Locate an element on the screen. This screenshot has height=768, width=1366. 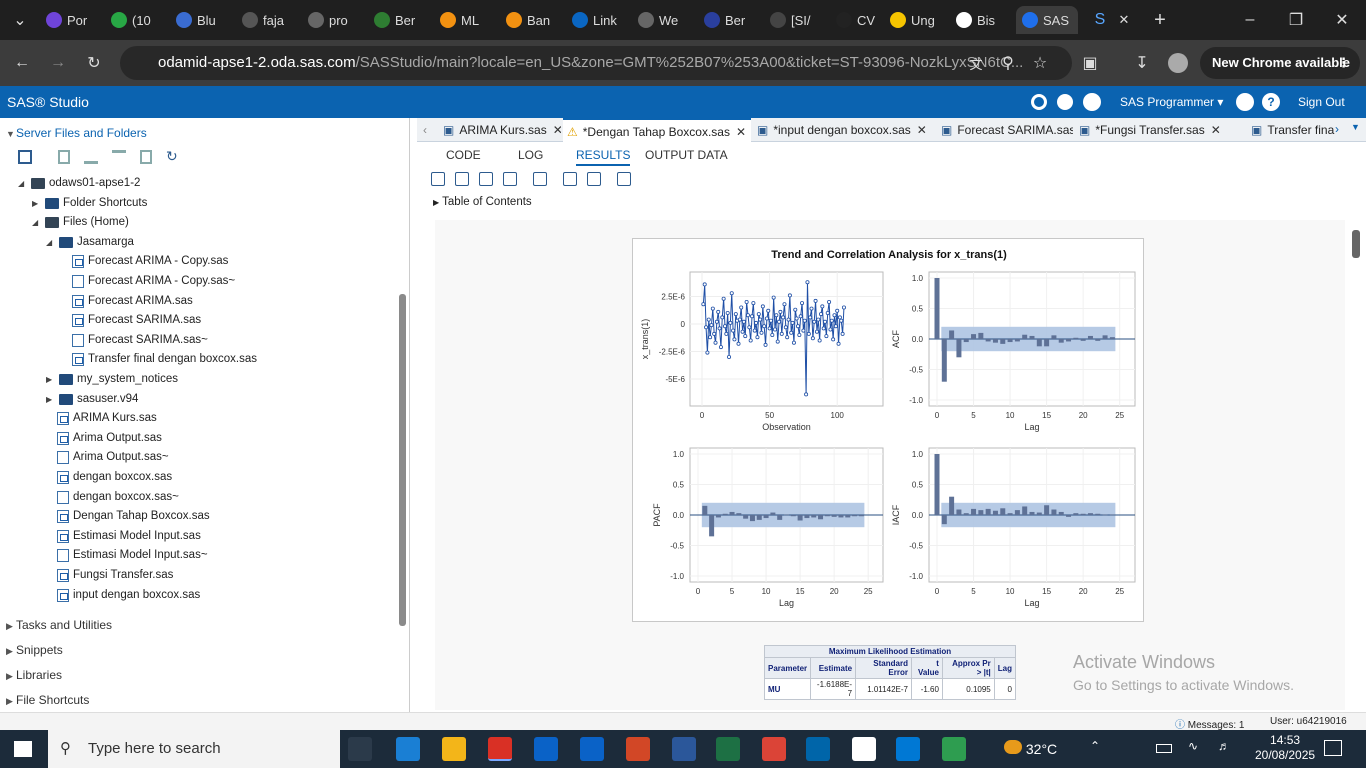
tree-file: dengan boxcox.sas~ is located at coordinates (118, 497).